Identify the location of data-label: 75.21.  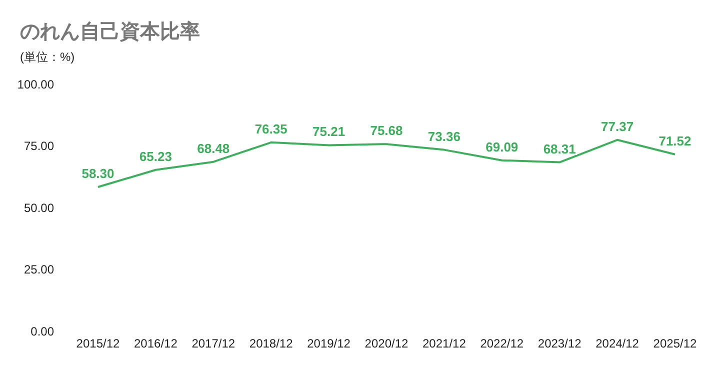
(329, 132).